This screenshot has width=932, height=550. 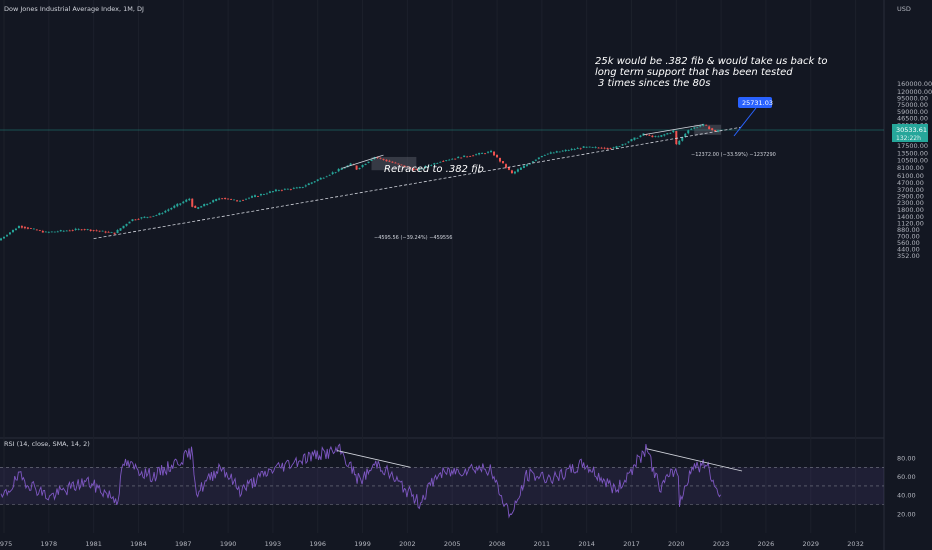 What do you see at coordinates (442, 481) in the screenshot?
I see `rsi-pane` at bounding box center [442, 481].